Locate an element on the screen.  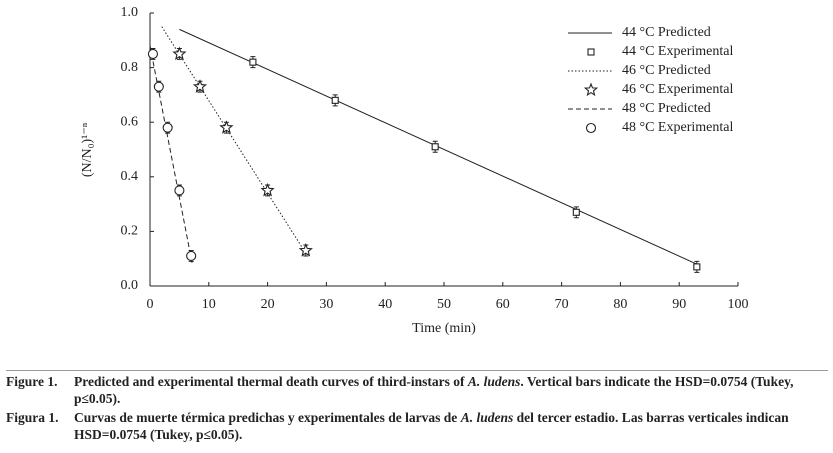
x-tick-label: 60 is located at coordinates (503, 304).